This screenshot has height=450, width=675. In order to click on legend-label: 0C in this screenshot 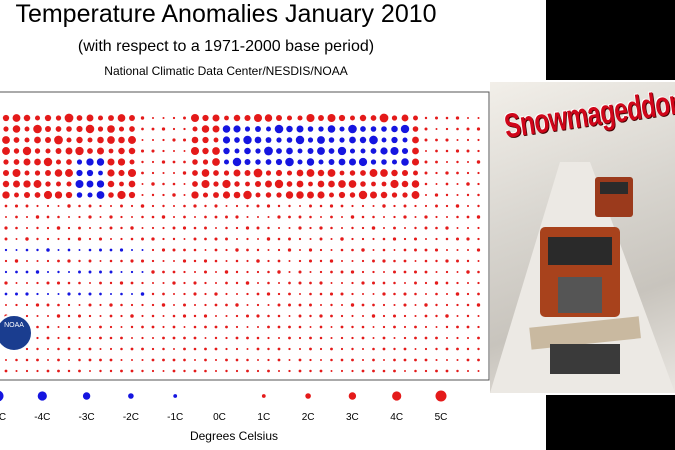, I will do `click(219, 417)`.